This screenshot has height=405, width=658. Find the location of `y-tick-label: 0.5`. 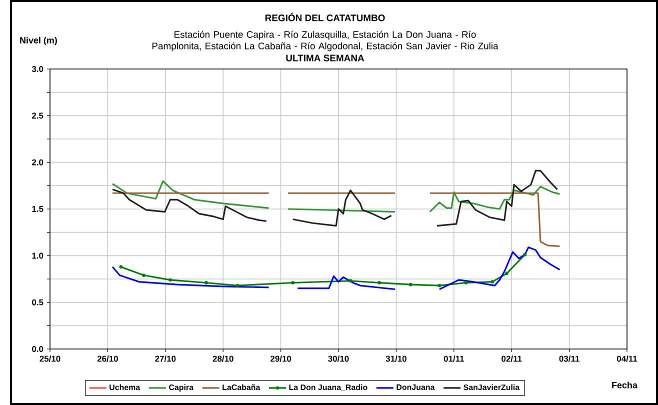

y-tick-label: 0.5 is located at coordinates (38, 302).